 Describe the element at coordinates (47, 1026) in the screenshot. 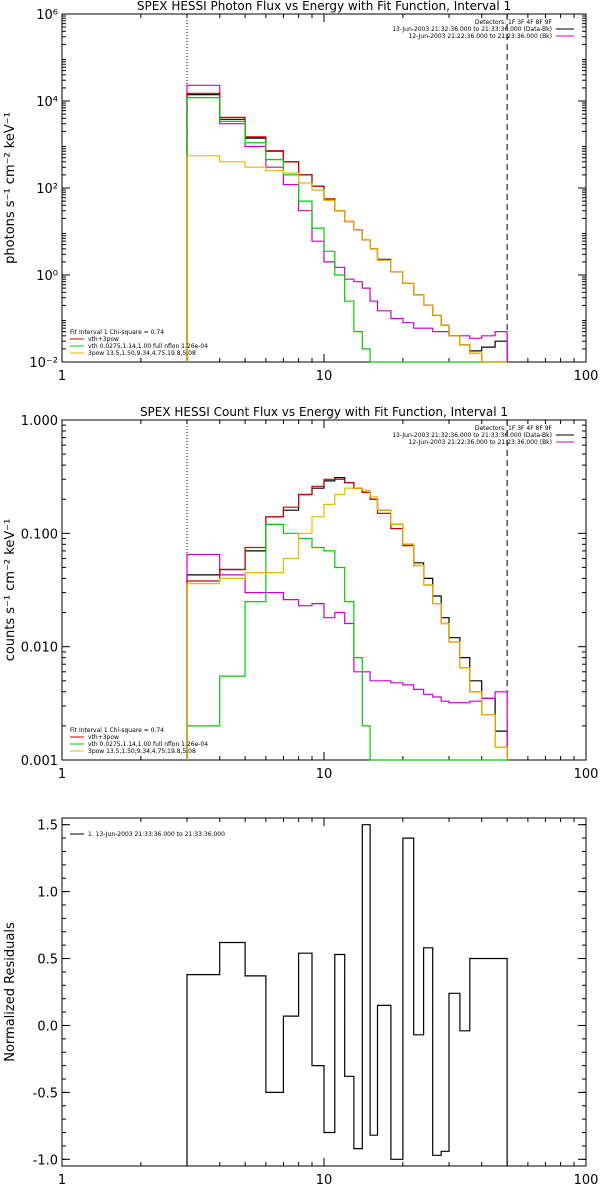

I see `y-tick-label: 0.0` at that location.